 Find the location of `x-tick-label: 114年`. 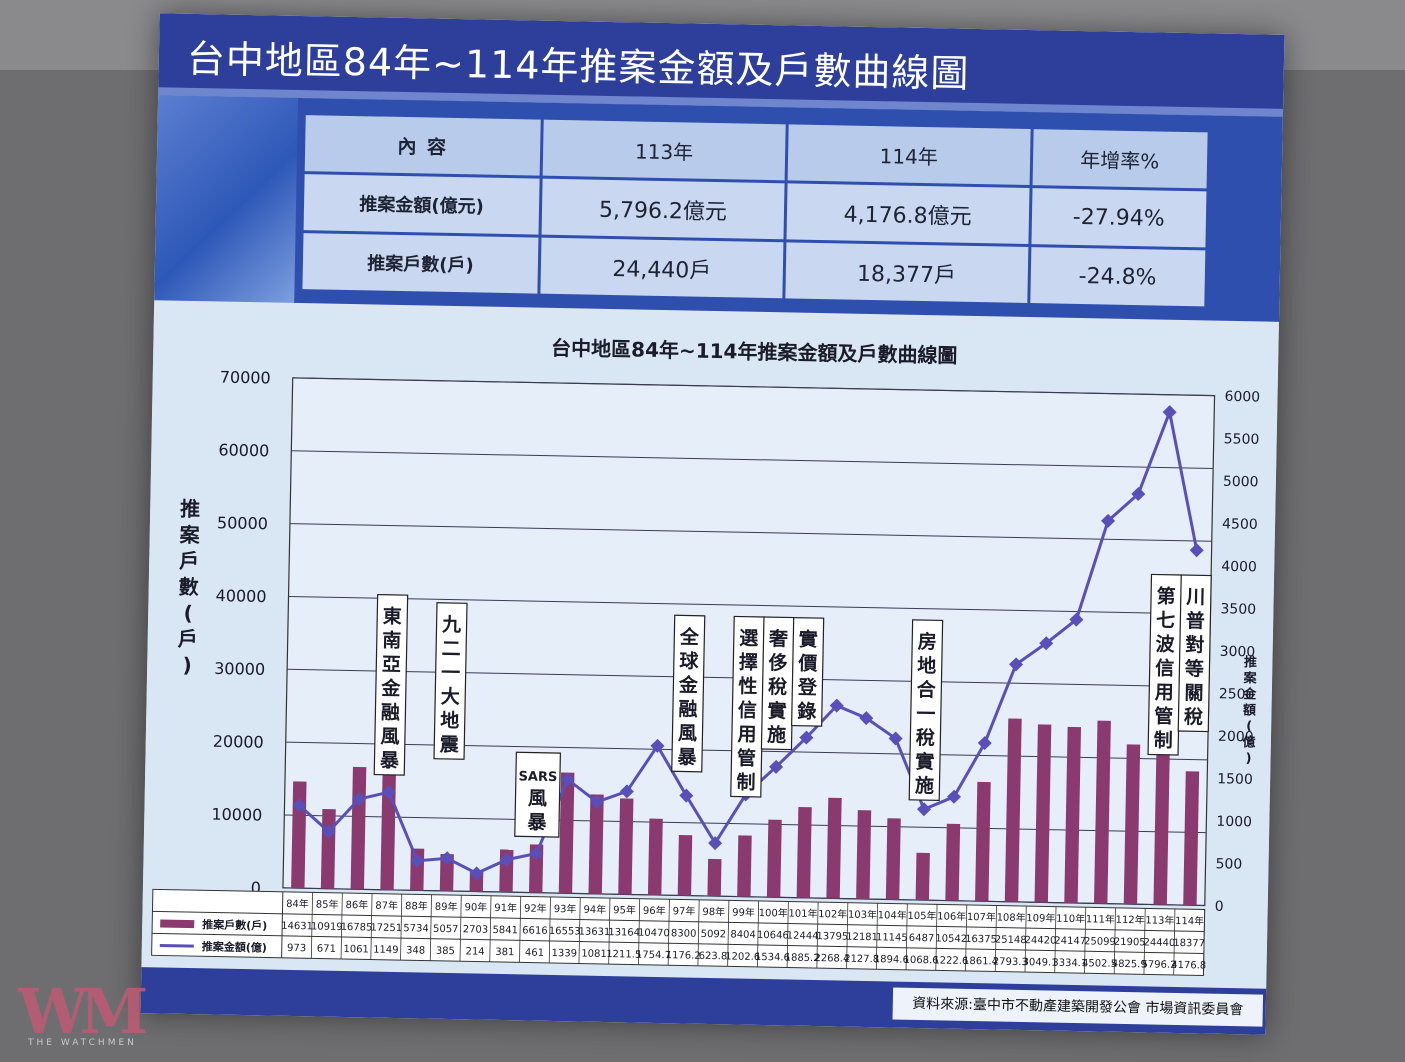

x-tick-label: 114年 is located at coordinates (1189, 921).